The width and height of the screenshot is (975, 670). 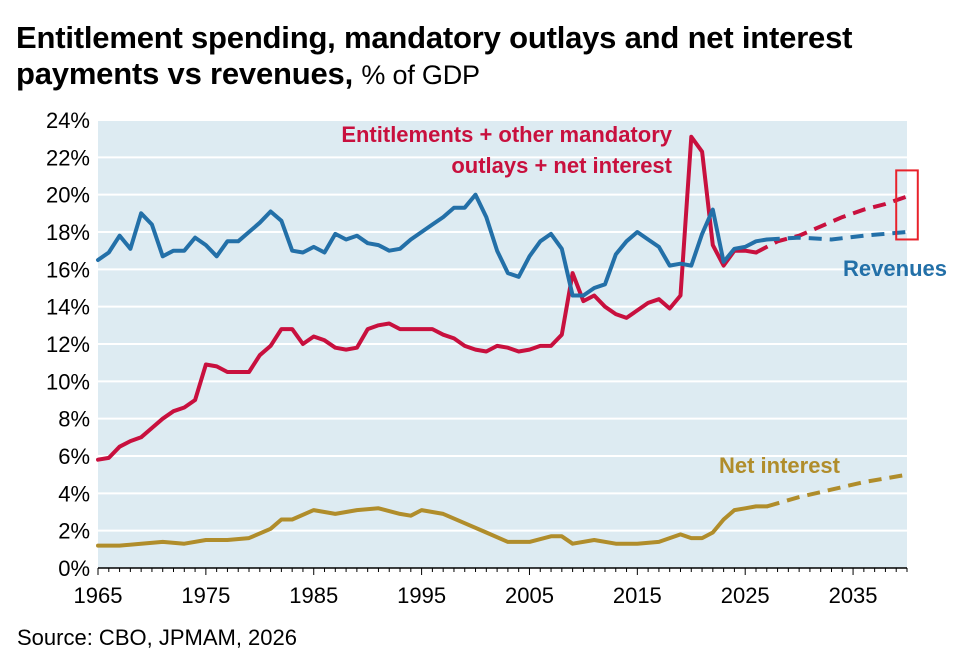 I want to click on series-label-entitlements: outlays + net interest, so click(x=561, y=165).